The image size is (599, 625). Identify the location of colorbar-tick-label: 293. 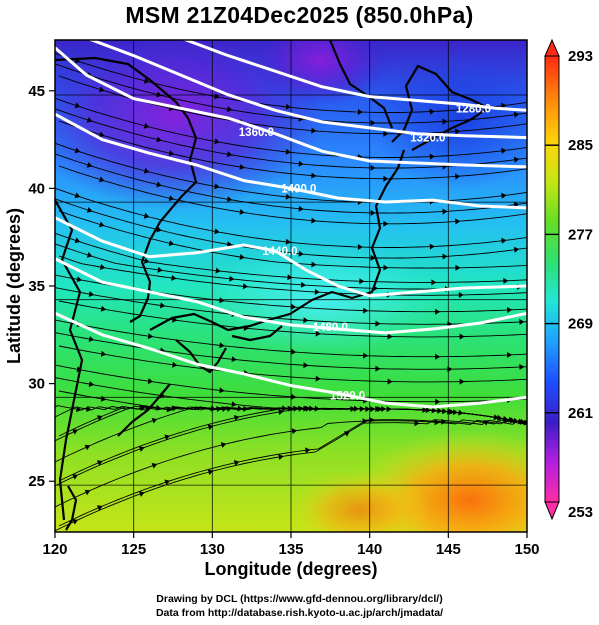
(580, 56).